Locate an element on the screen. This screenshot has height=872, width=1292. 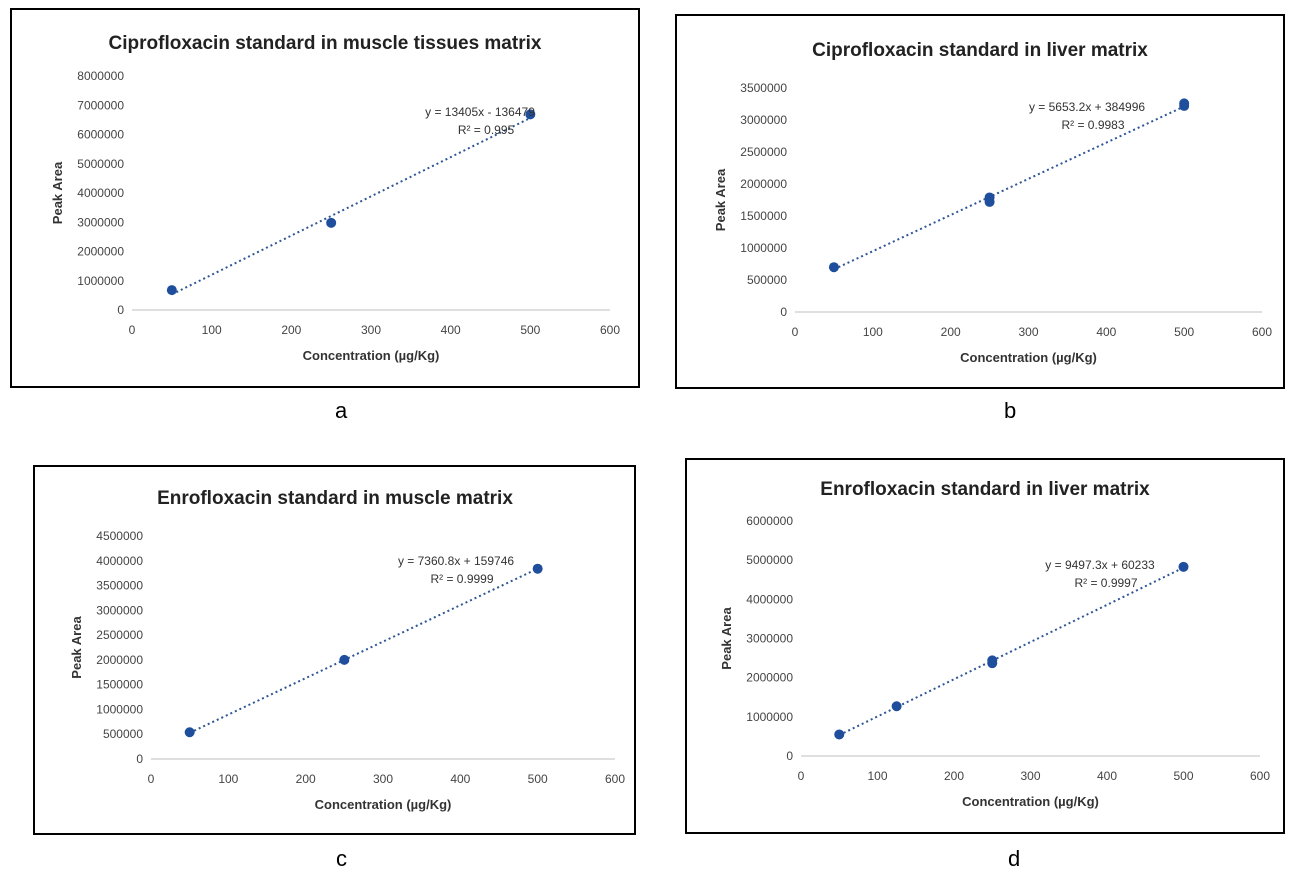
y-tick-label: 4500000 is located at coordinates (119, 536).